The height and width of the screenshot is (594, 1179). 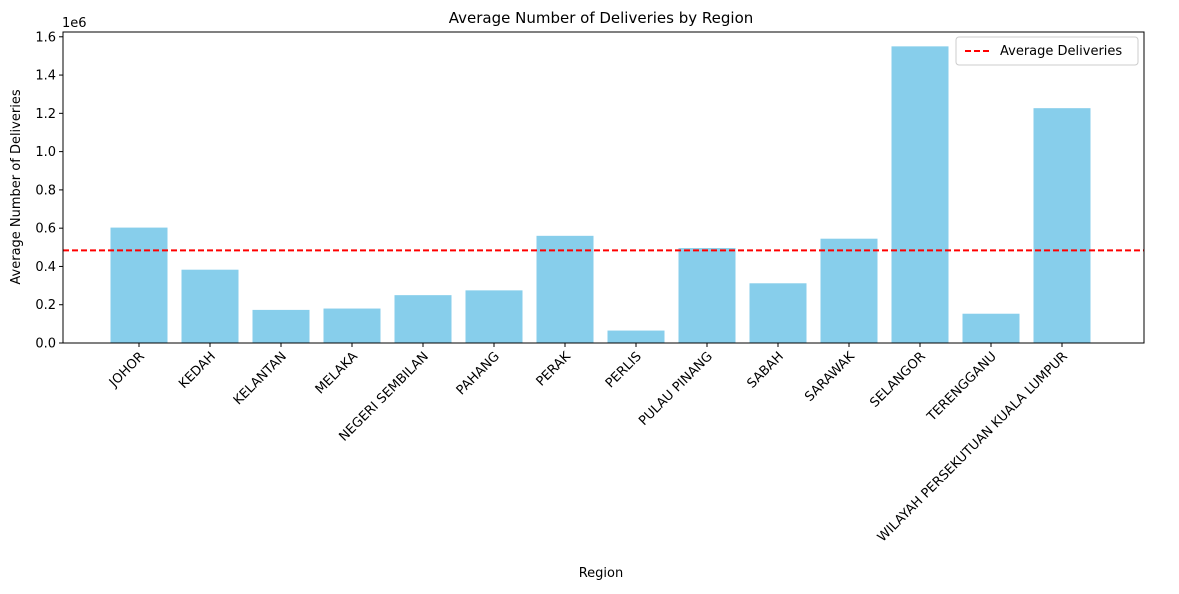 What do you see at coordinates (849, 290) in the screenshot?
I see `bar-sarawak` at bounding box center [849, 290].